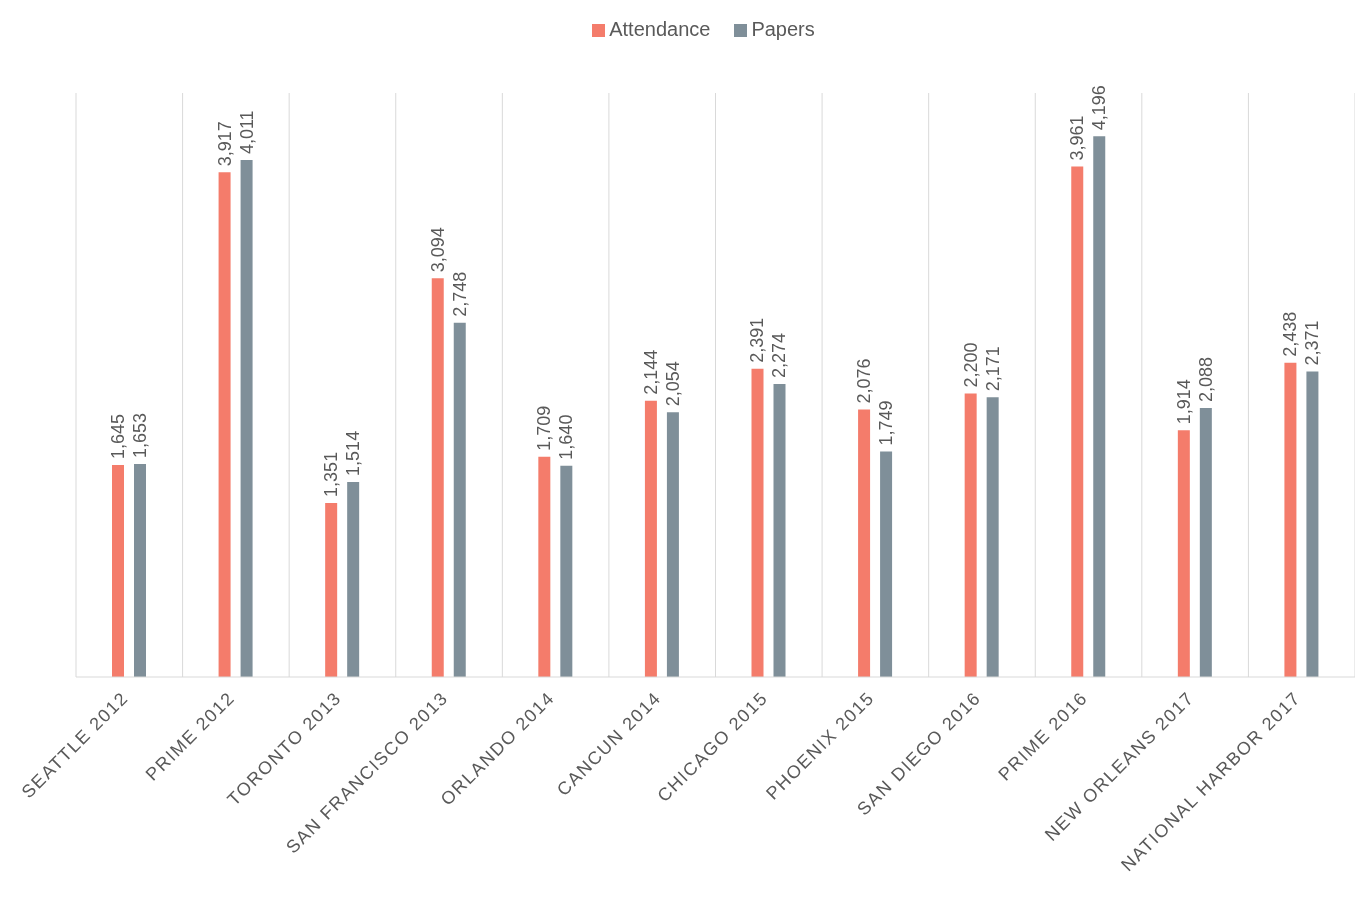 This screenshot has width=1363, height=905. Describe the element at coordinates (459, 294) in the screenshot. I see `data-label: 2,748` at that location.